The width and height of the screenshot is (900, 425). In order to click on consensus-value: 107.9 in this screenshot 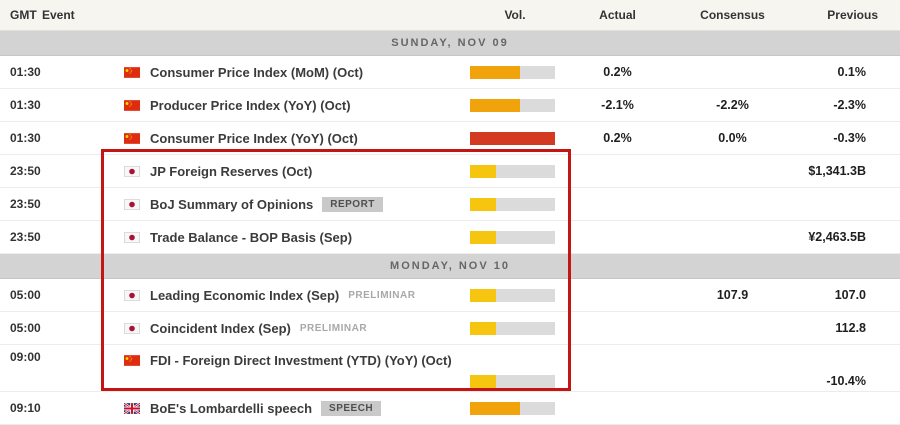, I will do `click(732, 295)`.